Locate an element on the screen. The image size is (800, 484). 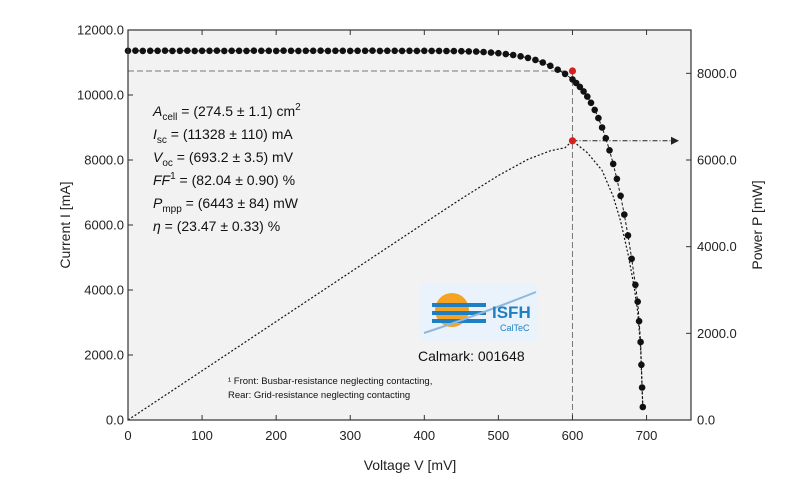
parameter-line: FF1 = (82.04 ± 0.90) % is located at coordinates (224, 179).